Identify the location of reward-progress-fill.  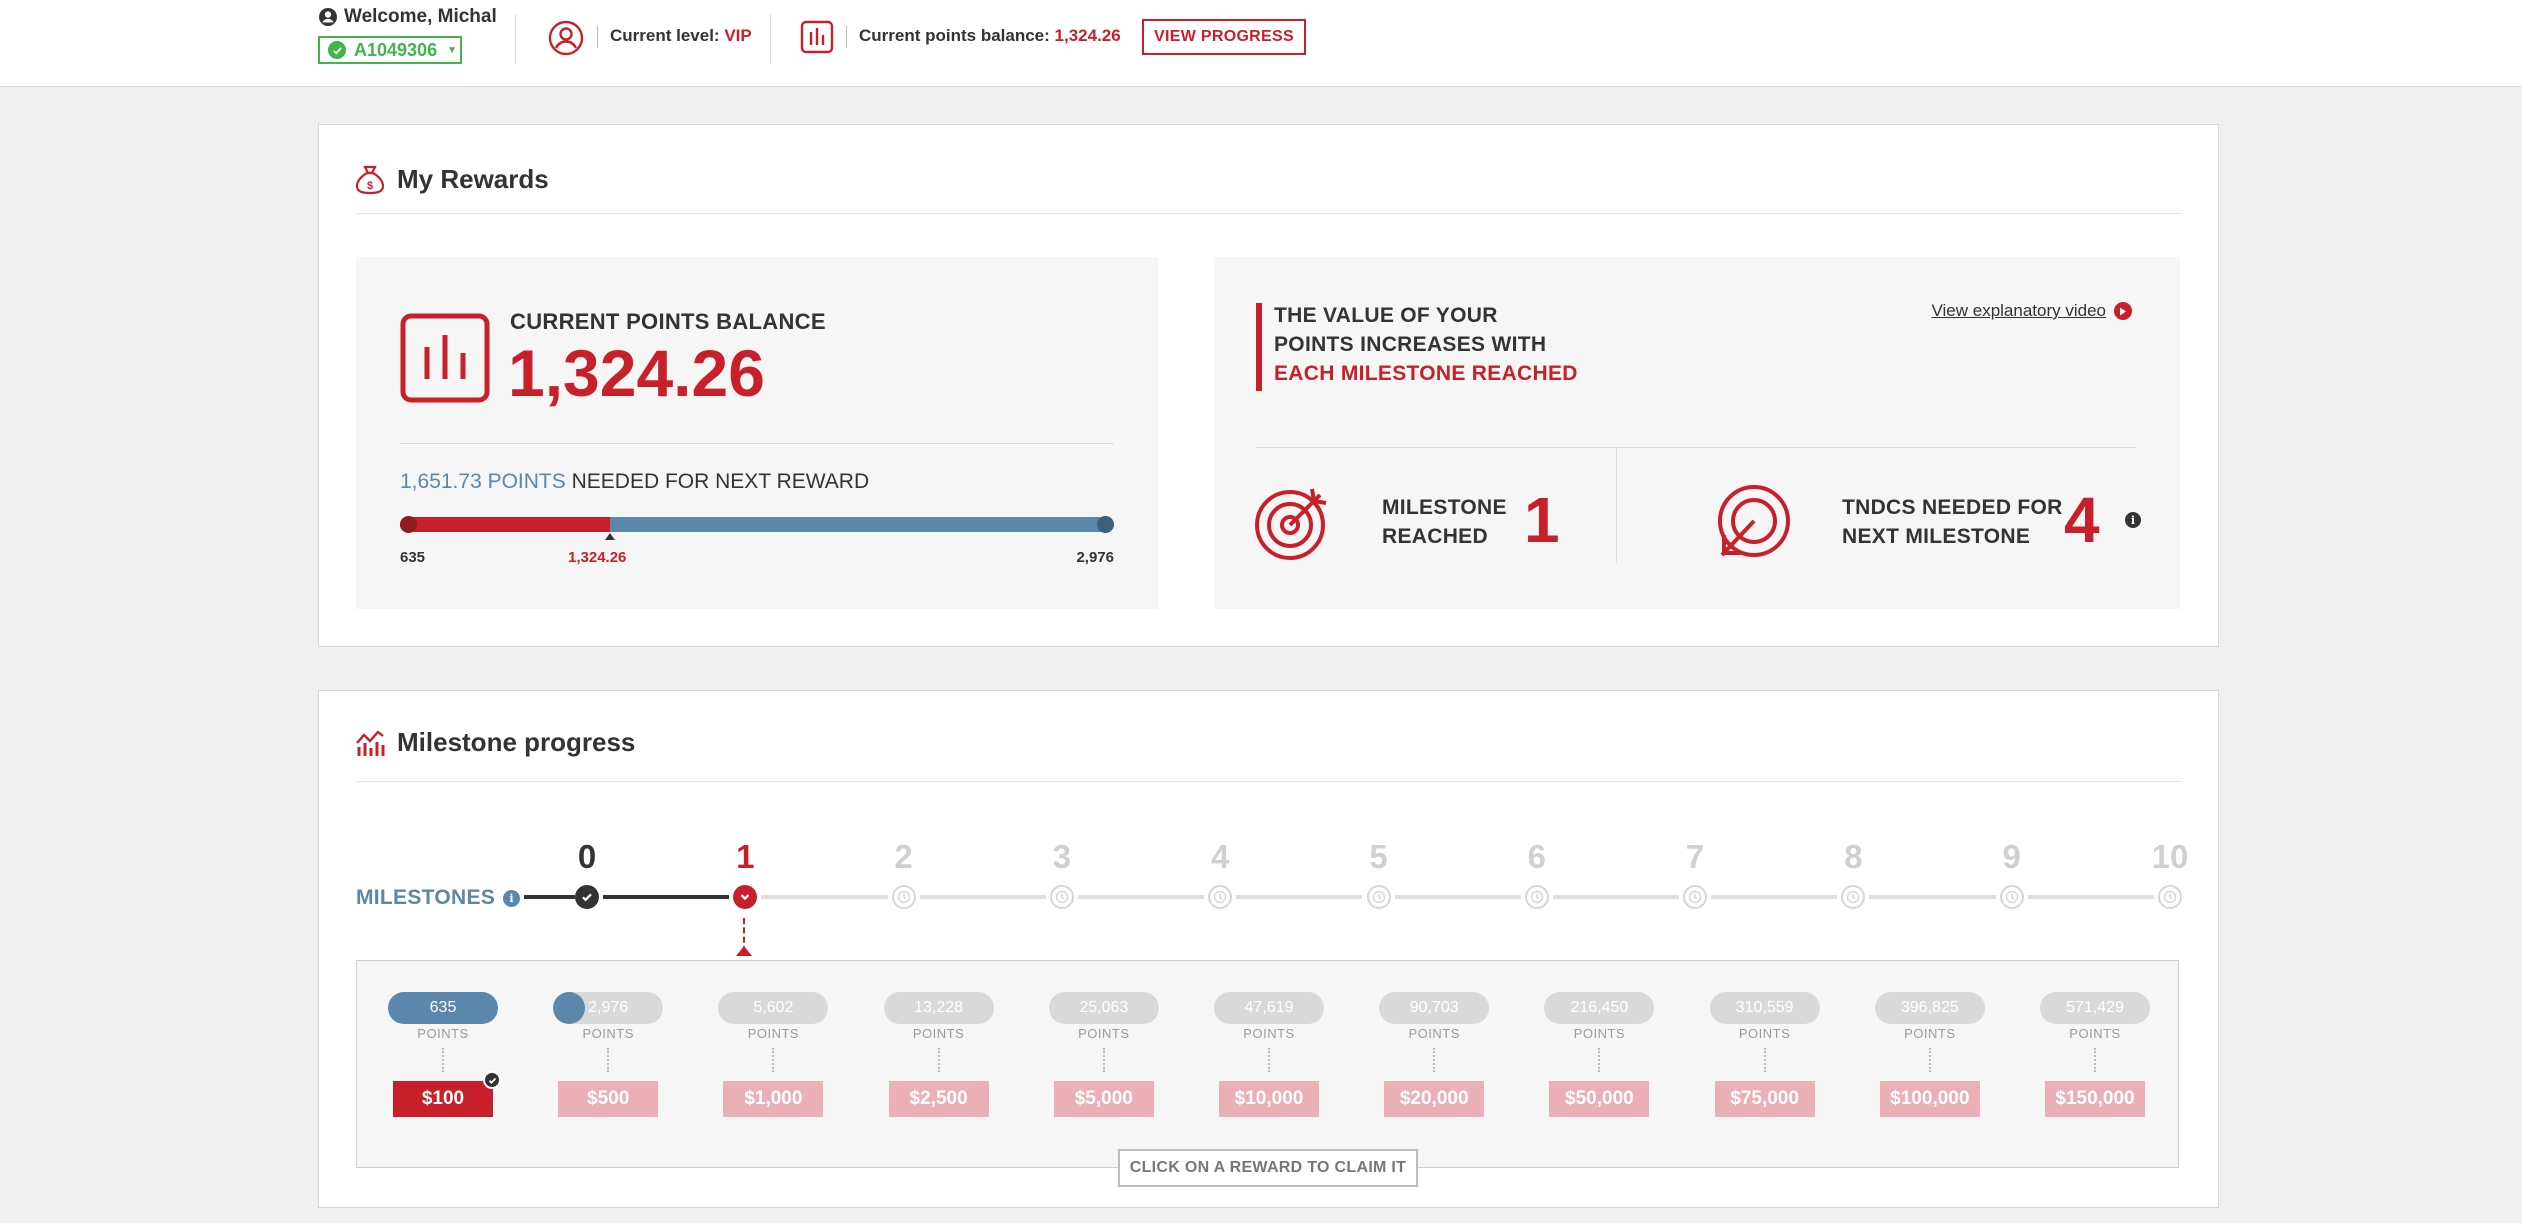
(505, 524).